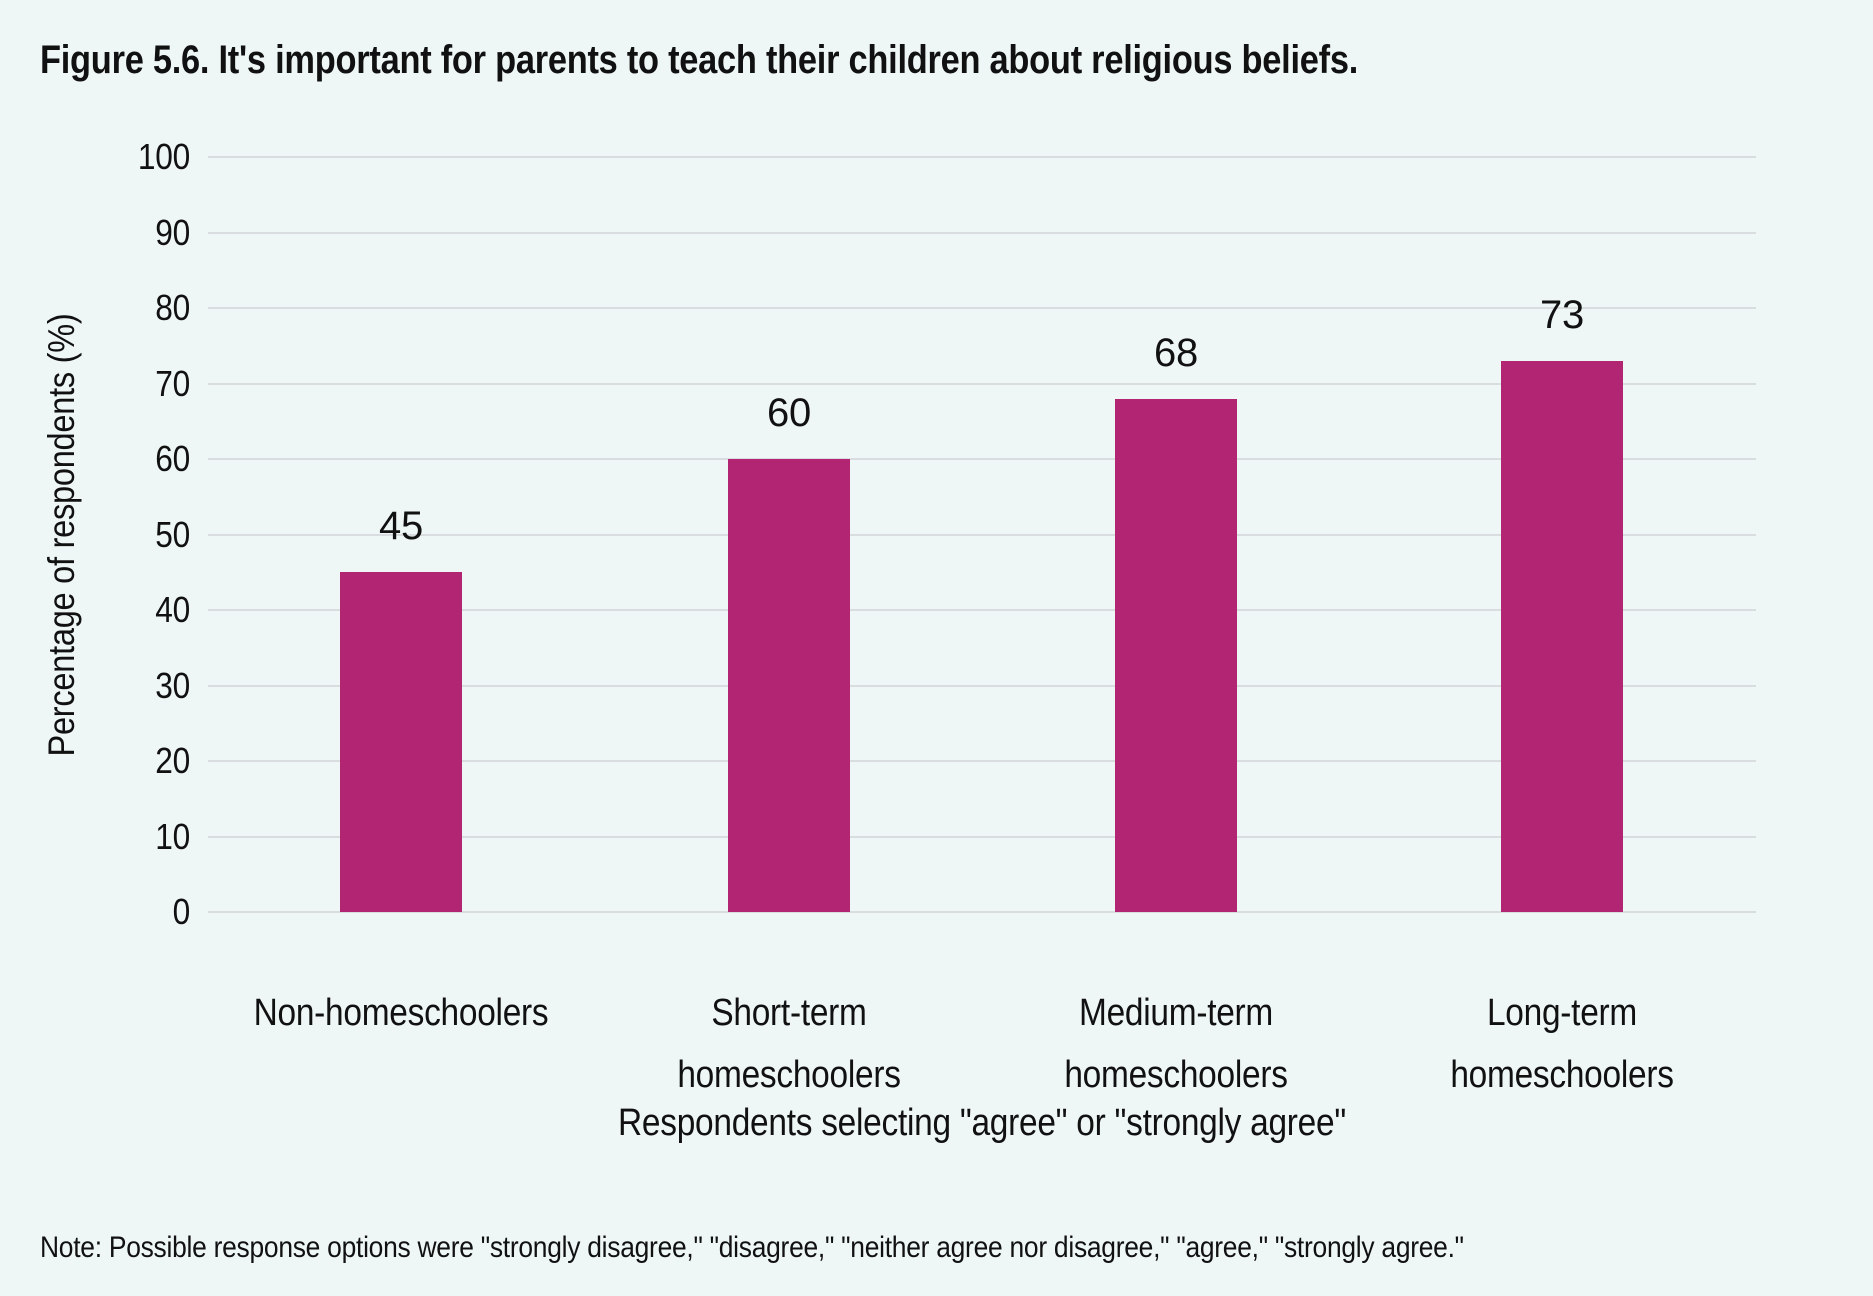 The width and height of the screenshot is (1873, 1296). I want to click on y-tick-label-0: 0, so click(181, 911).